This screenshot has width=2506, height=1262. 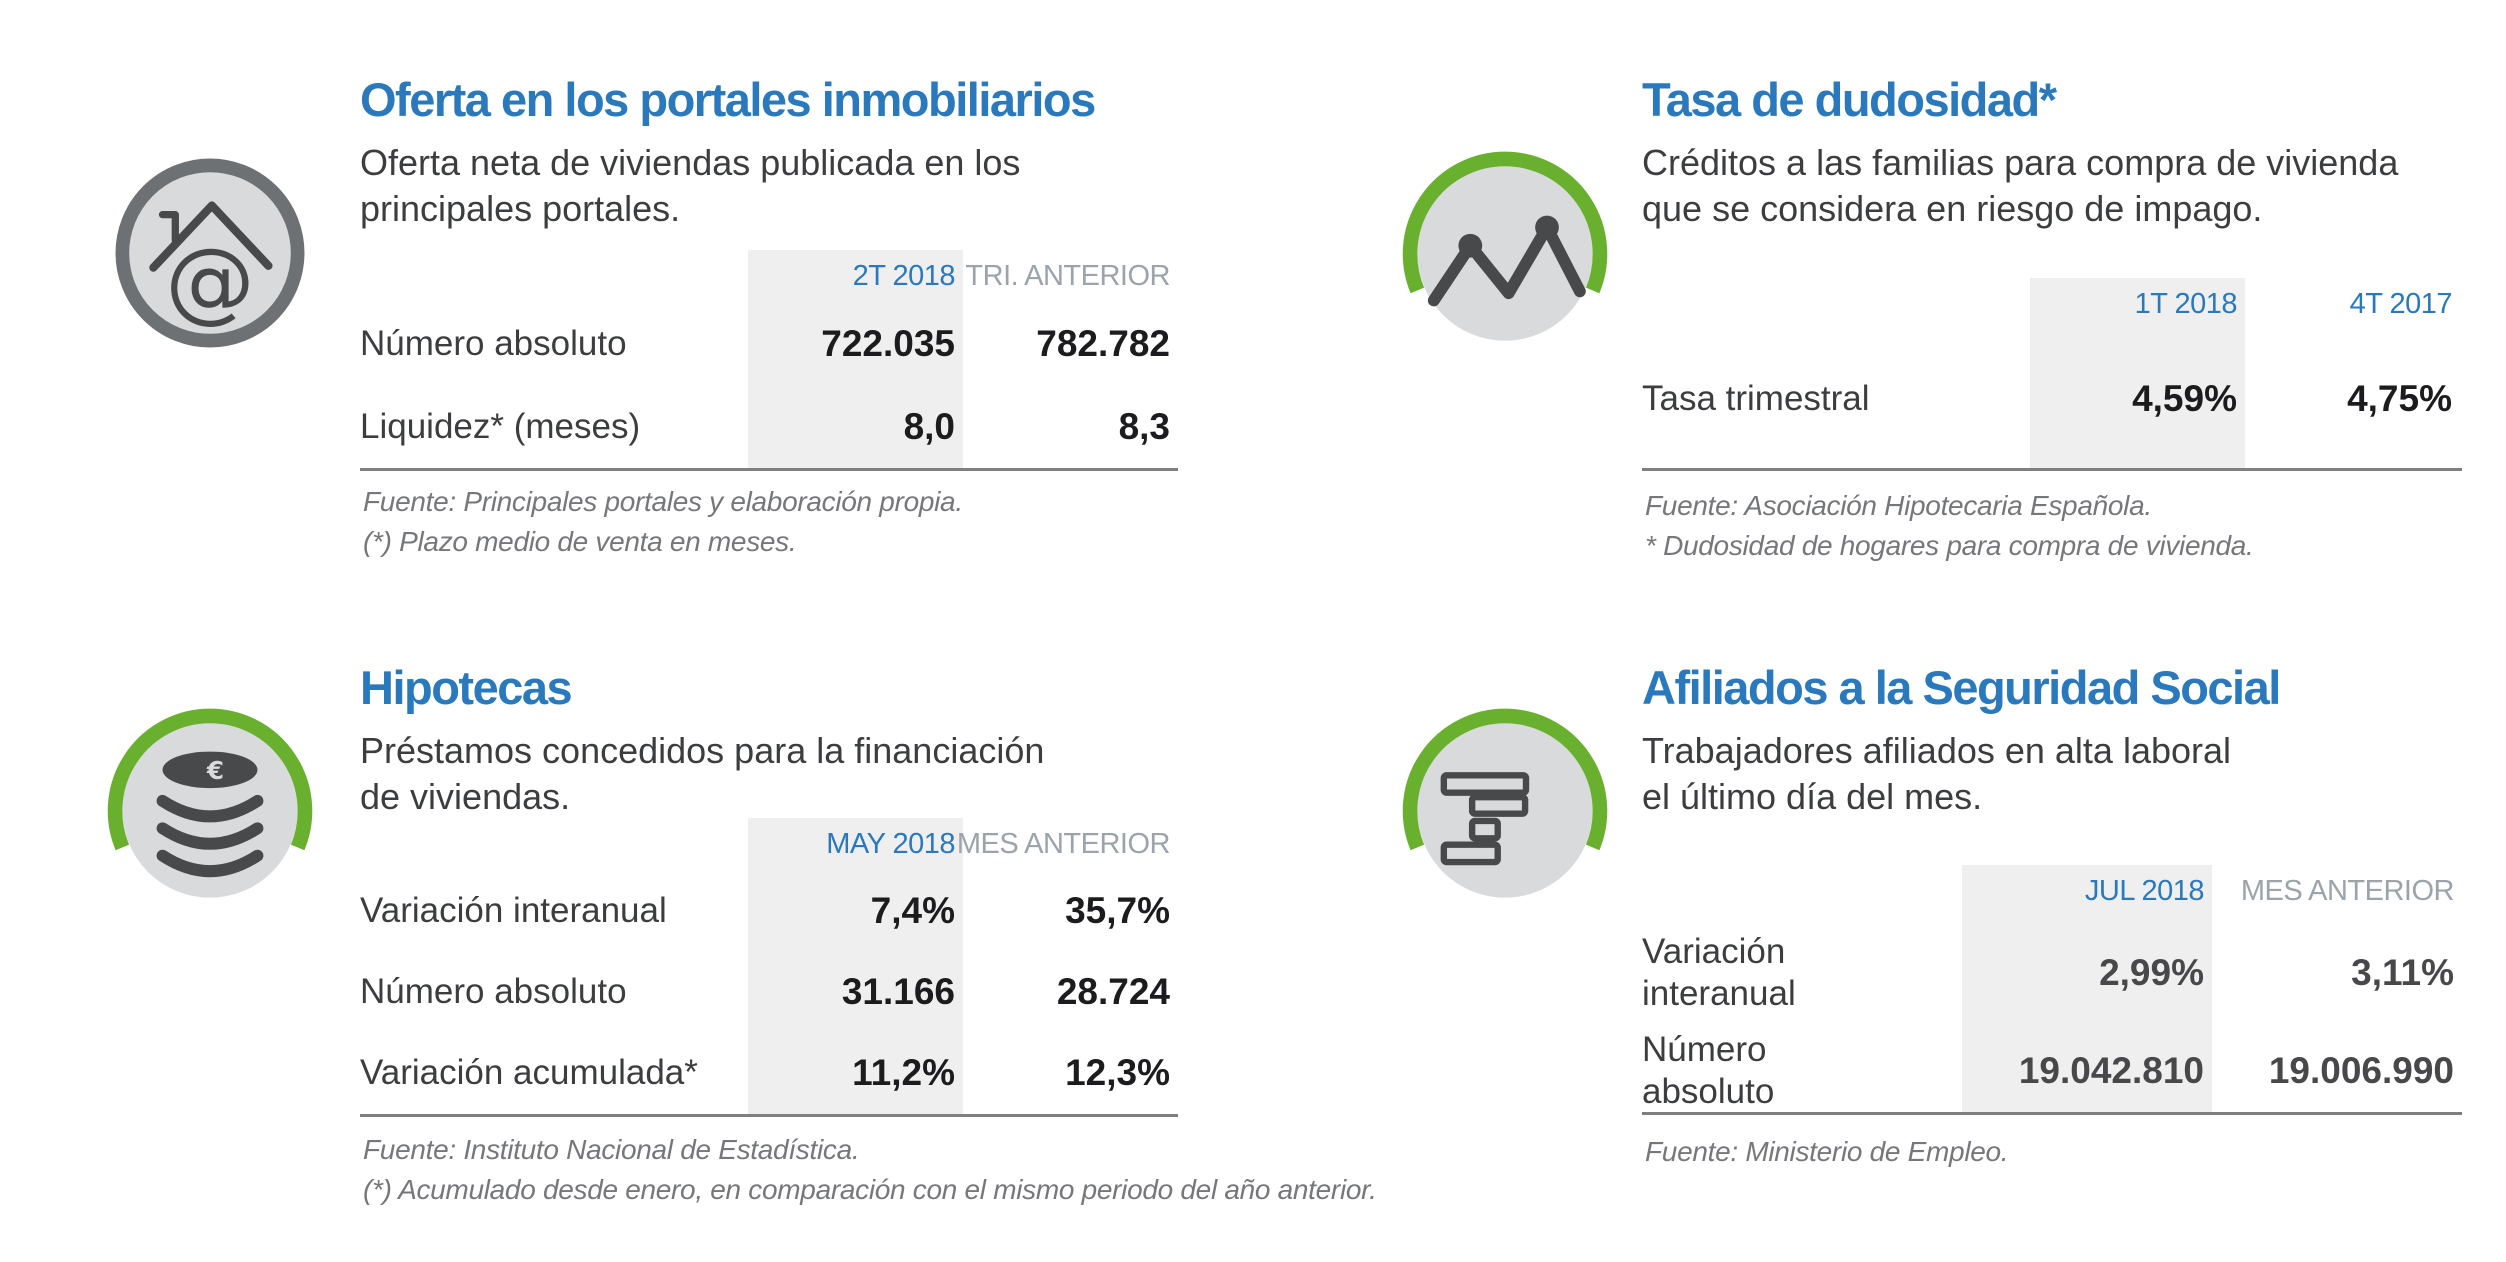 I want to click on desc-line: Trabajadores afiliados en alta laboral, so click(x=1937, y=750).